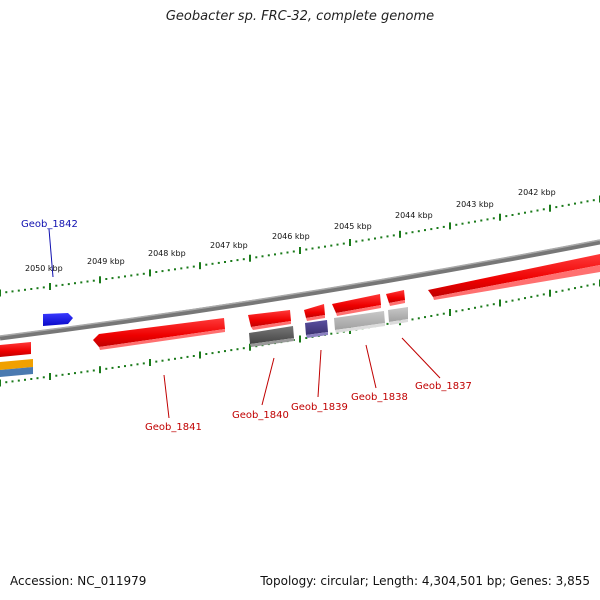  I want to click on gene-geob-1839-reverse, so click(316, 329).